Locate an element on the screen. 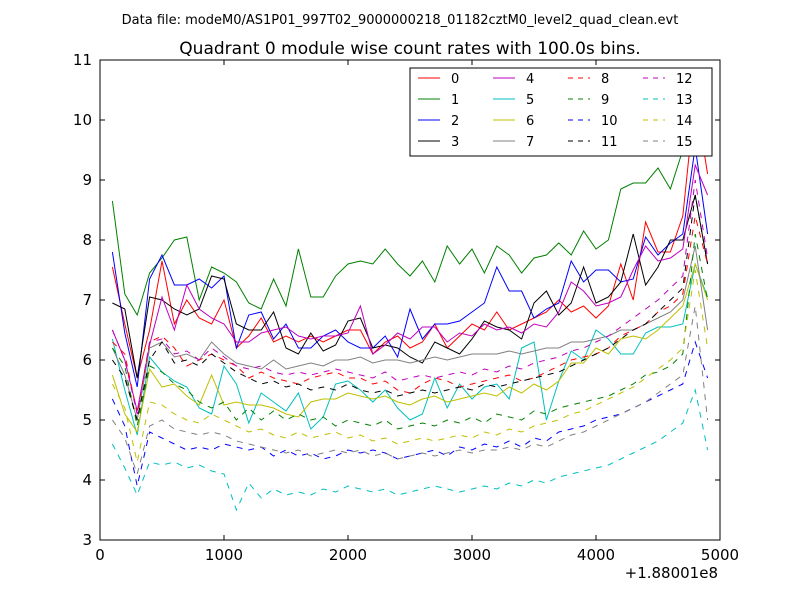 The width and height of the screenshot is (800, 604). y-tick-label: 8 is located at coordinates (87, 240).